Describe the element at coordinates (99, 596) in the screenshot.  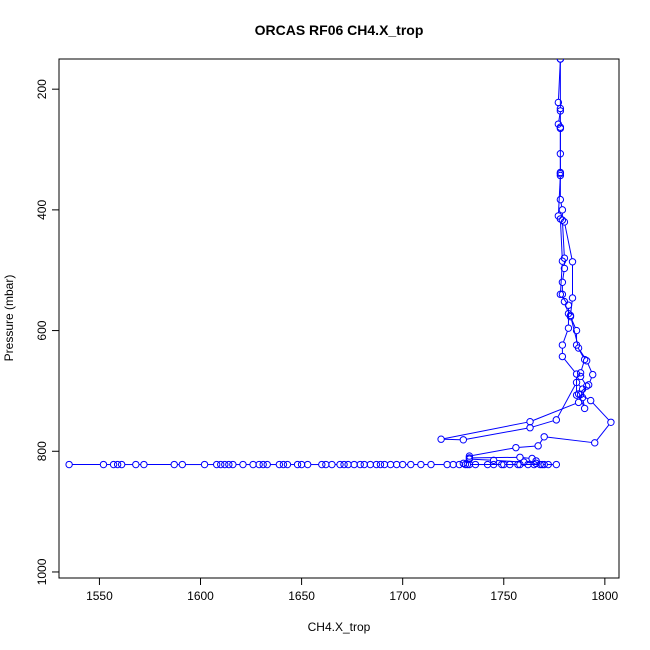
I see `x-tick-label: 1550` at that location.